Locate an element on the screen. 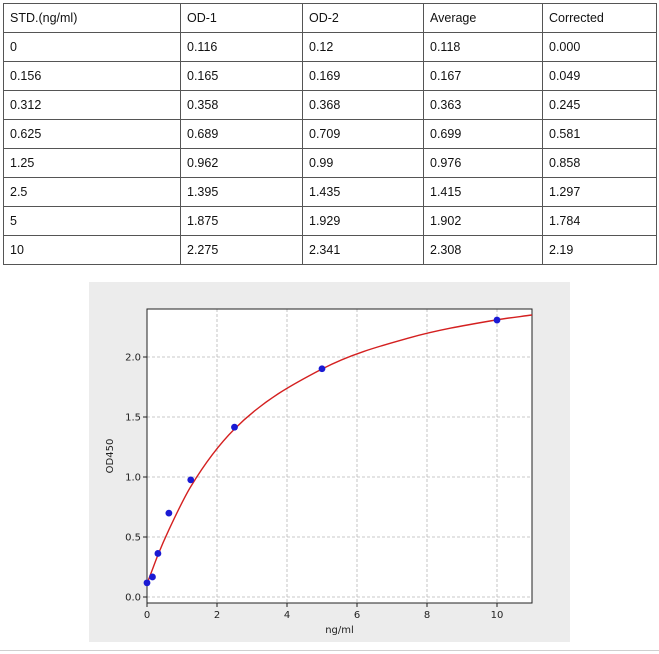 This screenshot has height=654, width=659. table-row: 10 2.275 2.341 2.308 2.19 is located at coordinates (330, 250).